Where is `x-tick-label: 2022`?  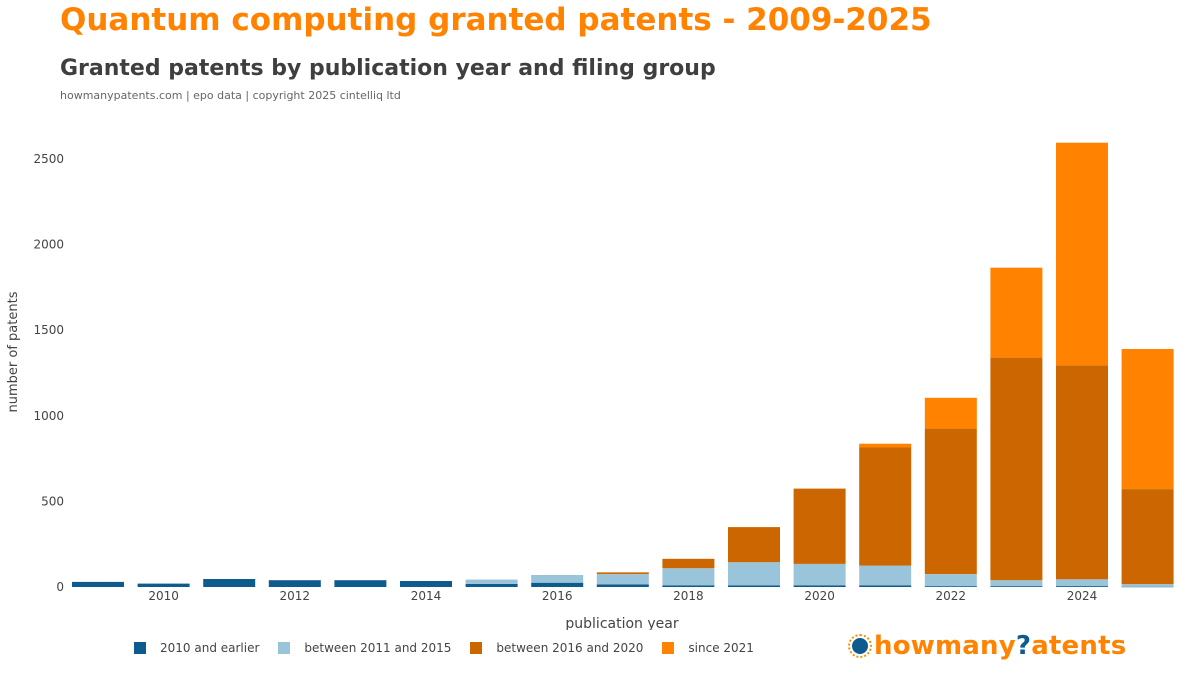
x-tick-label: 2022 is located at coordinates (951, 596).